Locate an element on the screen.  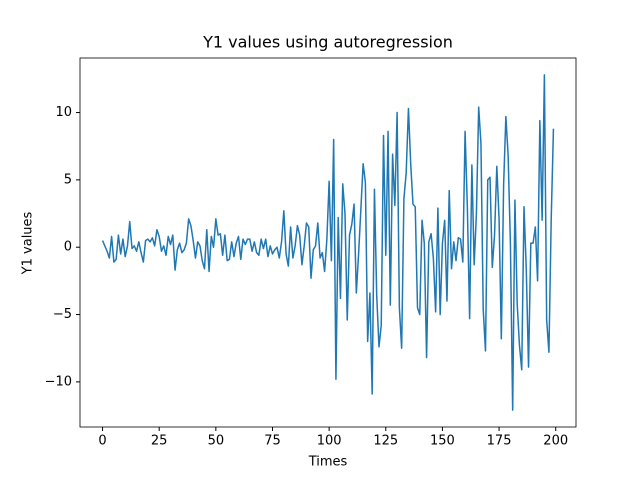
y-tick-label: −5 is located at coordinates (62, 314).